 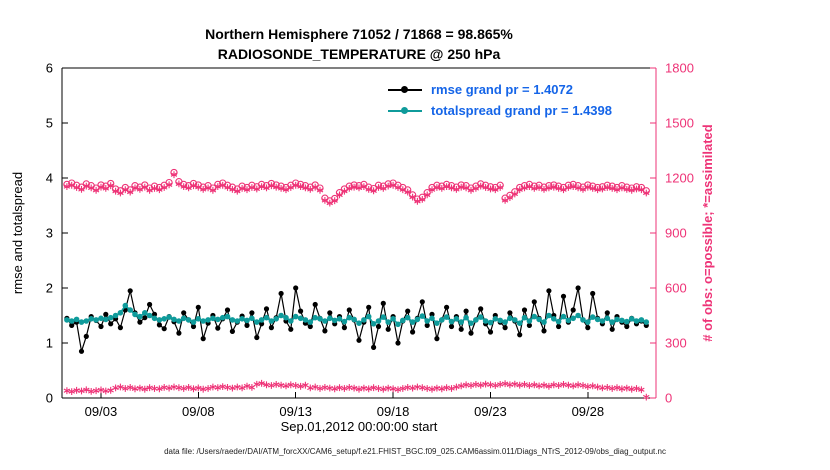 What do you see at coordinates (521, 110) in the screenshot?
I see `totalspread-legend-label: totalspread grand pr = 1.4398` at bounding box center [521, 110].